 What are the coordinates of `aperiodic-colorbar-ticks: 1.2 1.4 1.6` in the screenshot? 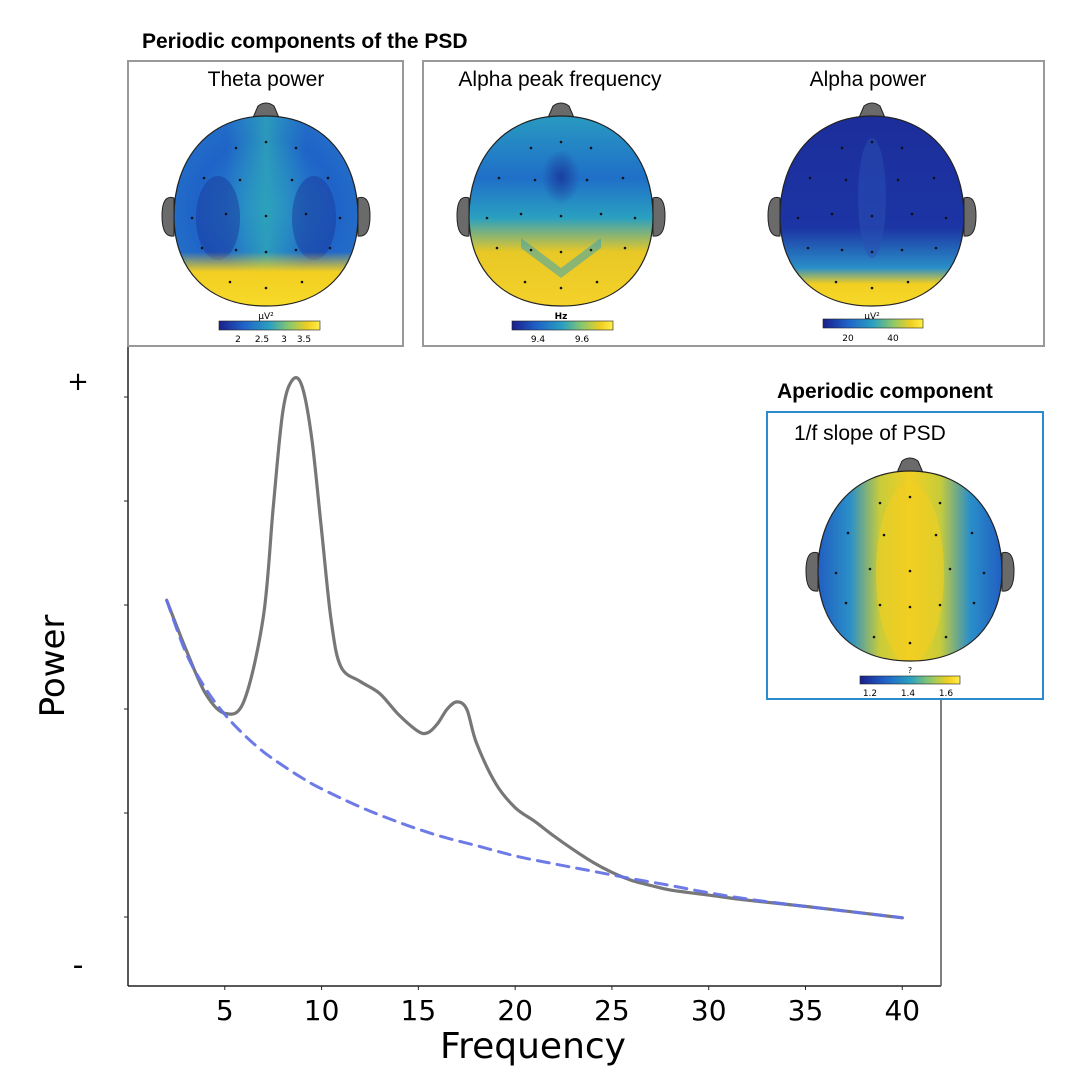 It's located at (908, 694).